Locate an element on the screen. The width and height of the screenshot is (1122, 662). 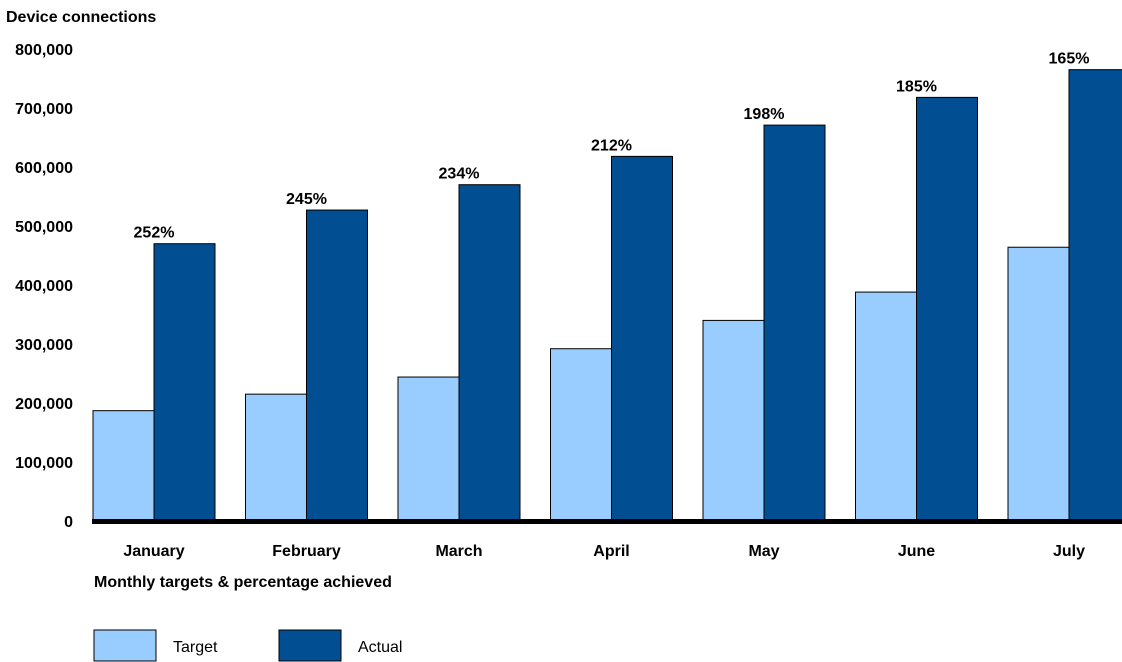
y-axis-title: Device connections is located at coordinates (81, 17).